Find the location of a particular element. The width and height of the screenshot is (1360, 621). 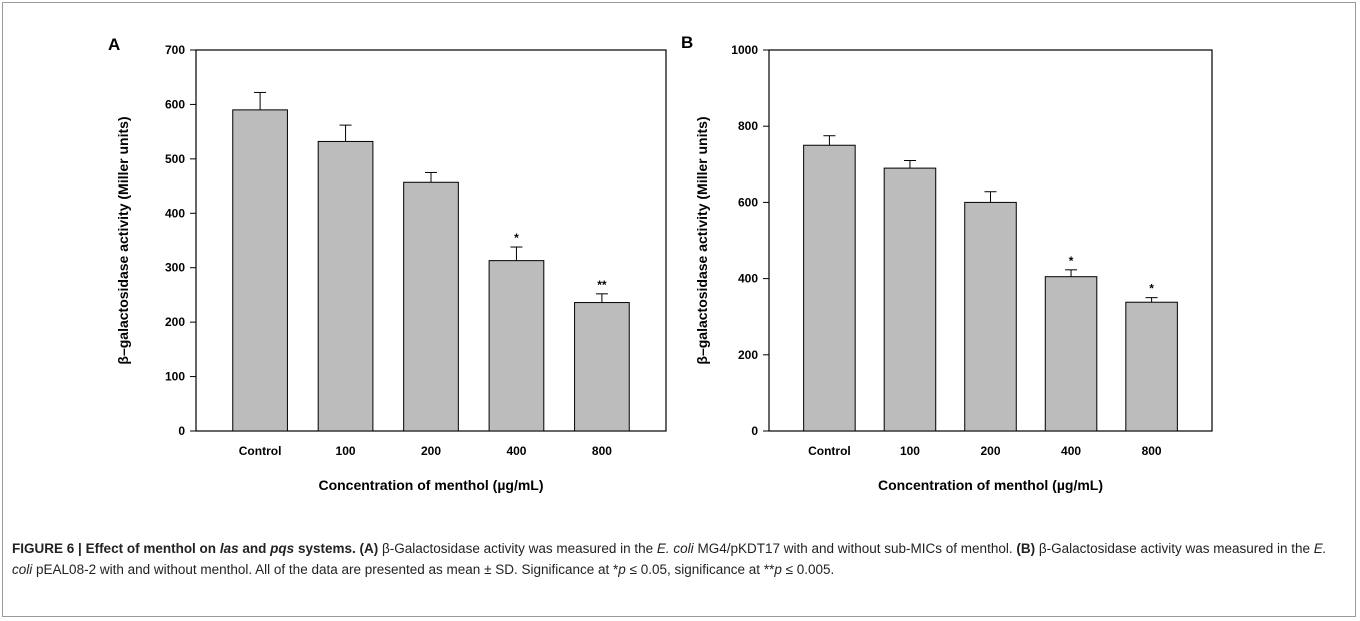

figure-title-end: systems. is located at coordinates (326, 548).